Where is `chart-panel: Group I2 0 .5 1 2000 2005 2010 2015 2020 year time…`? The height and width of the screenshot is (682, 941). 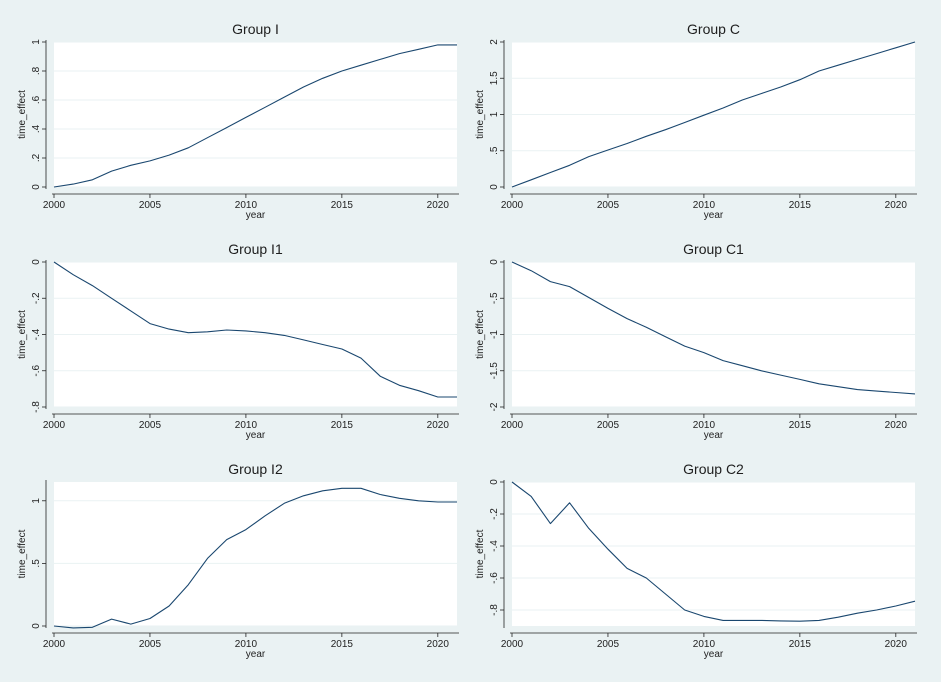
chart-panel: Group I2 0 .5 1 2000 2005 2010 2015 2020 year time… is located at coordinates (238, 560).